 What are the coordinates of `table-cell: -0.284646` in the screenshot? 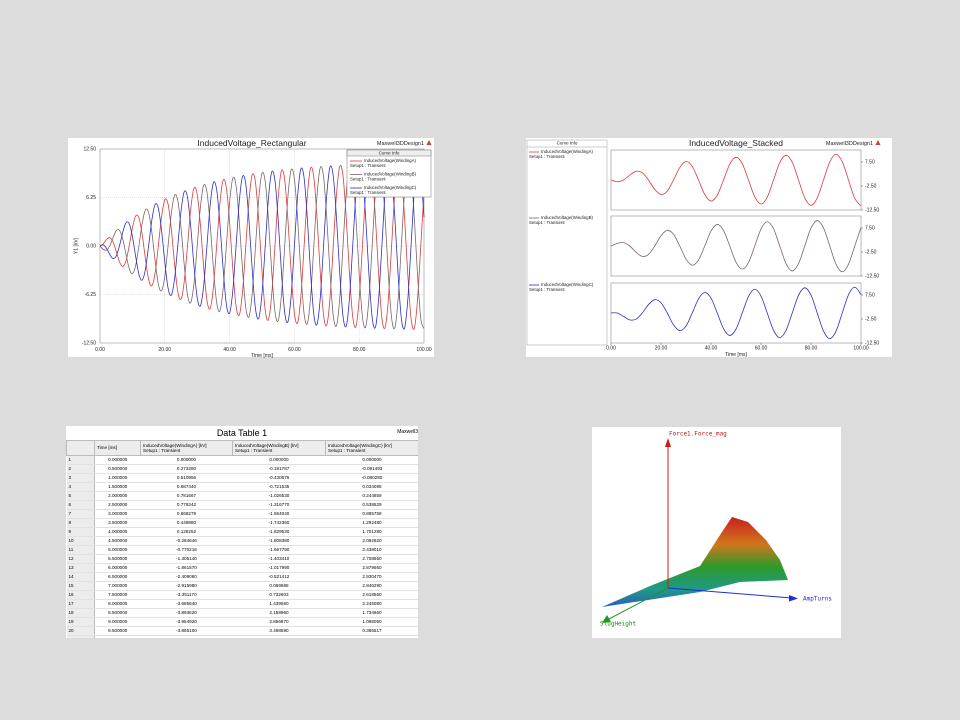 It's located at (186, 541).